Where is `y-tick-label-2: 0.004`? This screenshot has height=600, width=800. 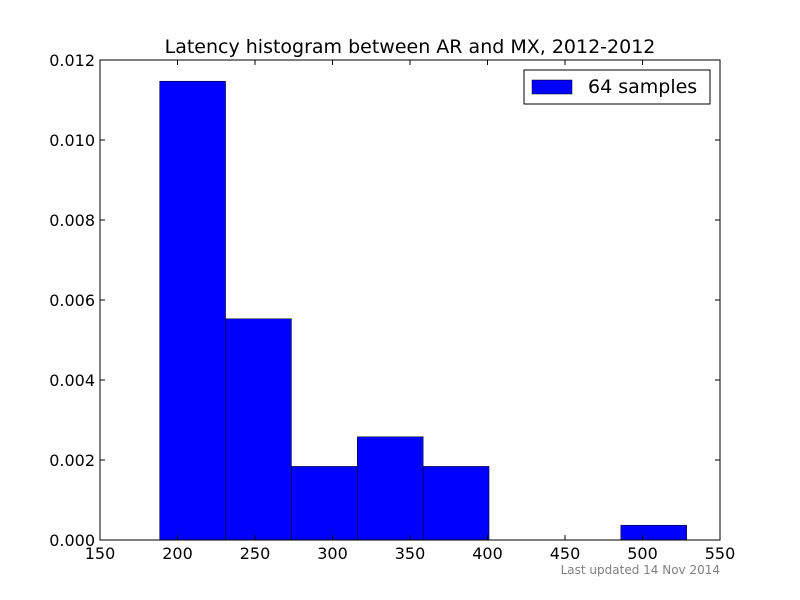 y-tick-label-2: 0.004 is located at coordinates (72, 380).